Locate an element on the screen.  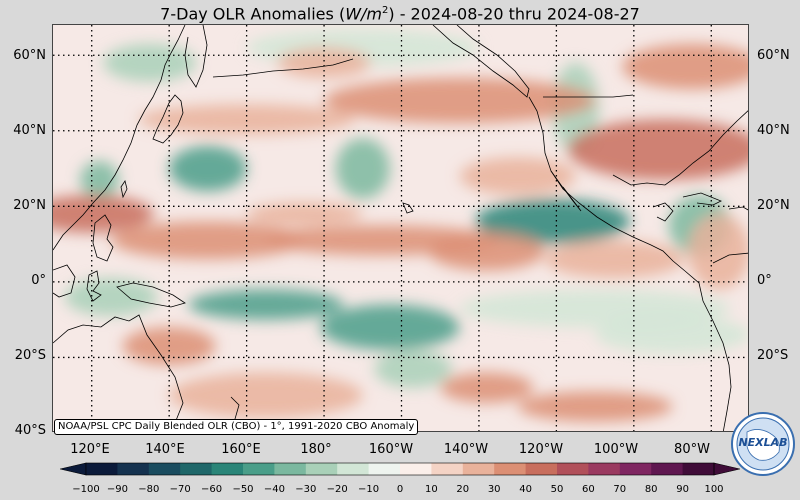
coastline-north-america is located at coordinates (607, 184).